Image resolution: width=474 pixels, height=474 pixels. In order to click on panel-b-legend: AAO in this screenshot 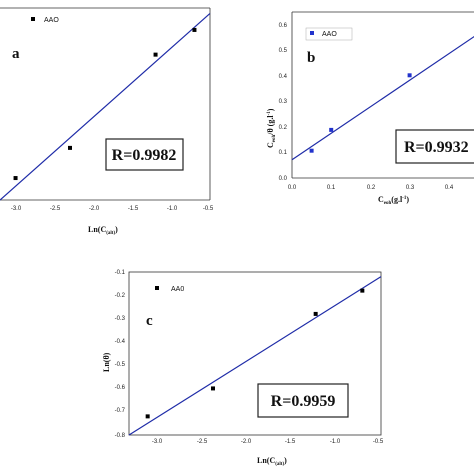, I will do `click(329, 34)`.